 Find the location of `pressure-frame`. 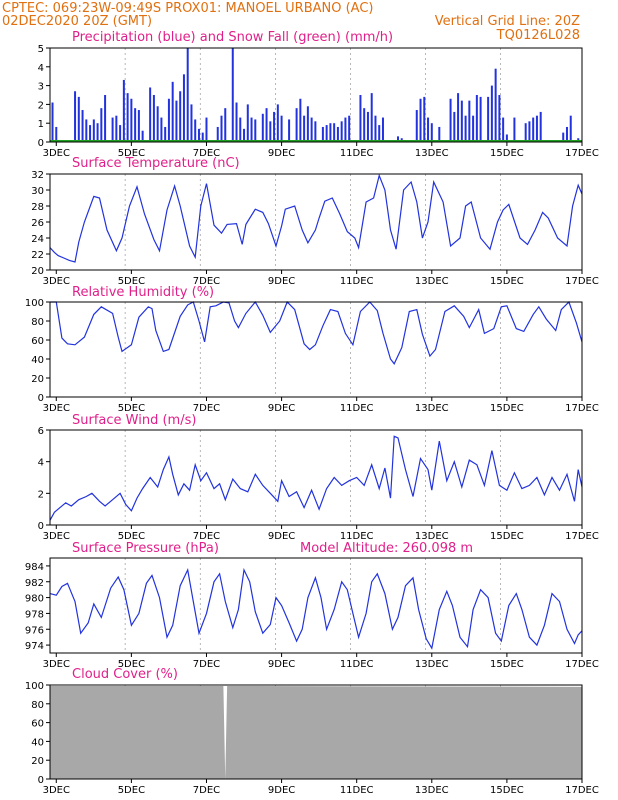

pressure-frame is located at coordinates (316, 605).